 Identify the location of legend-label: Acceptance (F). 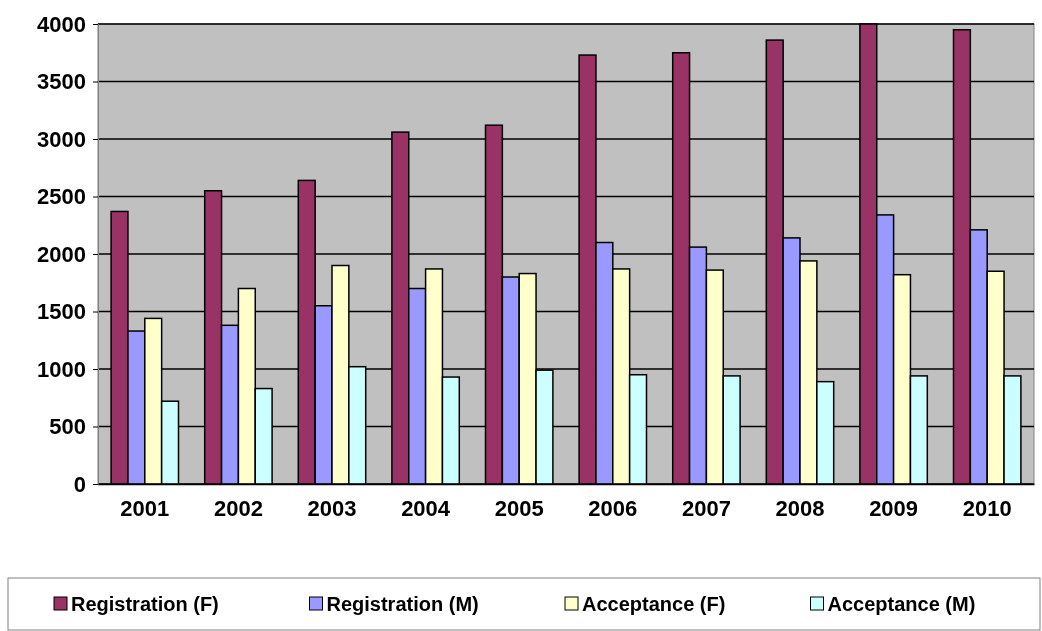
(654, 604).